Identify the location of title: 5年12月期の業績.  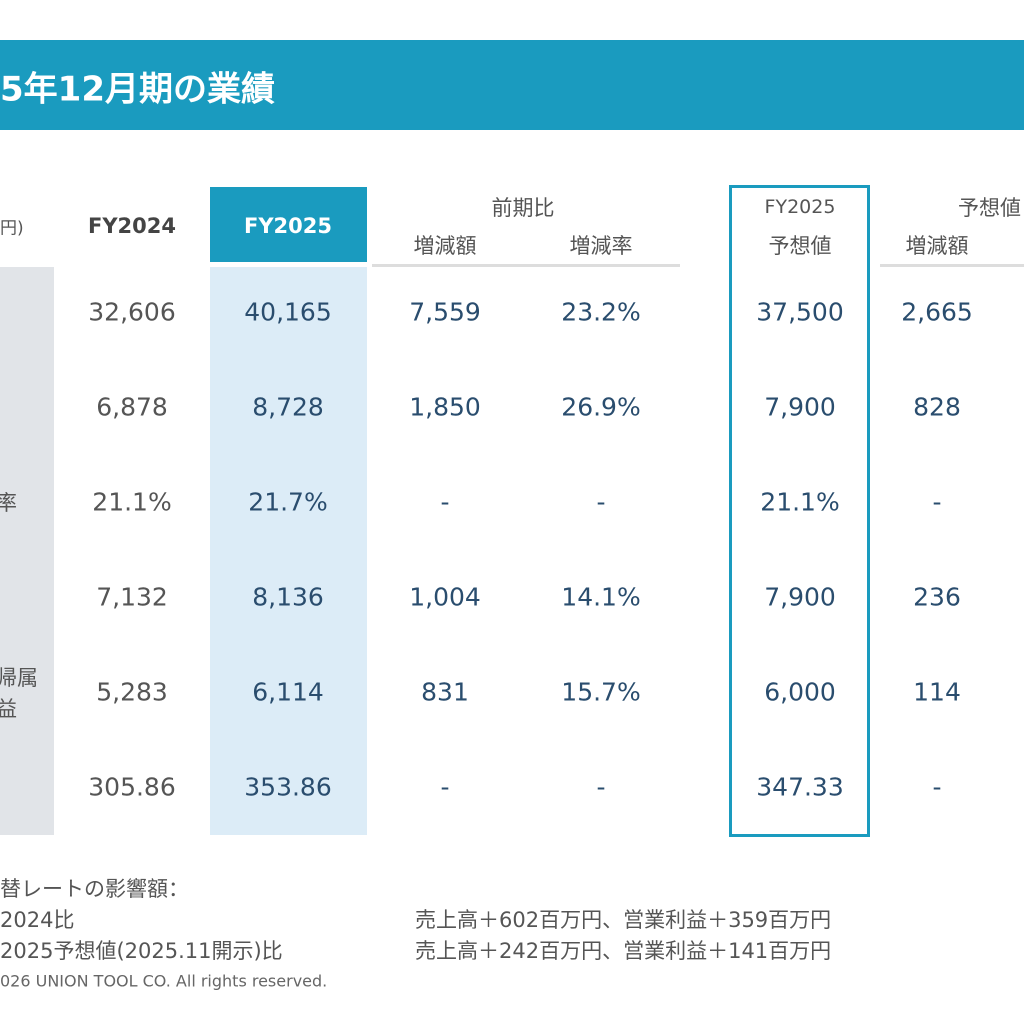
(137, 89).